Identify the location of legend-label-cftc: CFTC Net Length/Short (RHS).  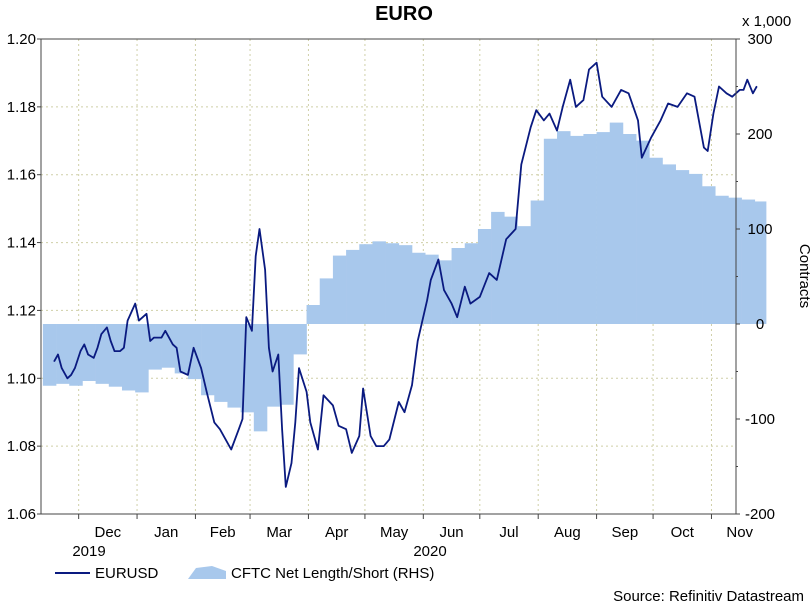
(332, 573).